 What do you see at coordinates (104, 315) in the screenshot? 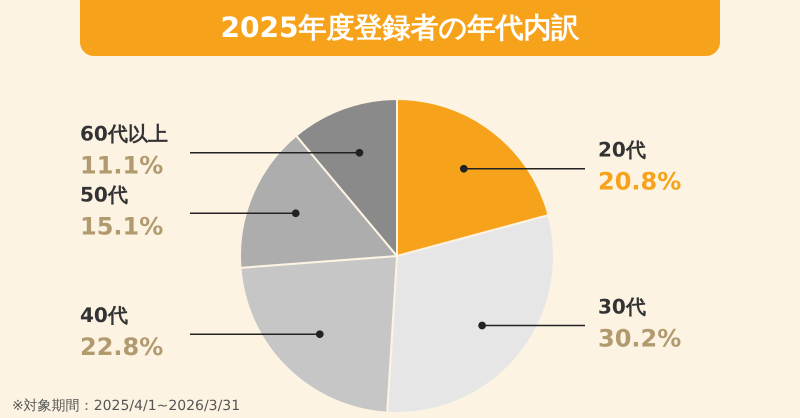
I see `slice-label: 40代` at bounding box center [104, 315].